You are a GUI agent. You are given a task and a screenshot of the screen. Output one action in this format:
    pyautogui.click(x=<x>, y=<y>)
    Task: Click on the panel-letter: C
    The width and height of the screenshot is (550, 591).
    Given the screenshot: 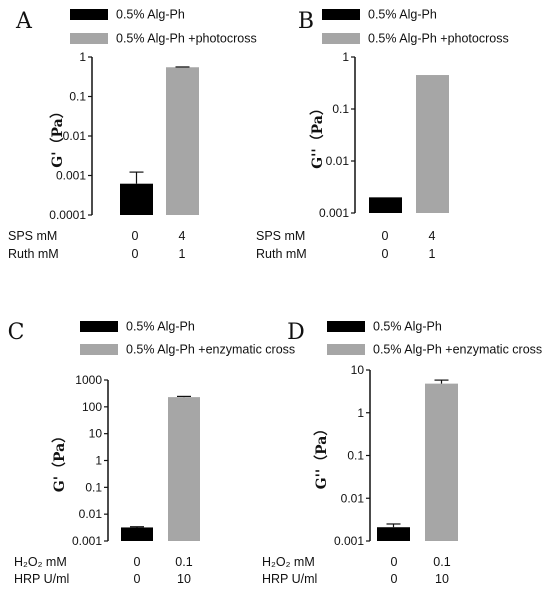 What is the action you would take?
    pyautogui.click(x=16, y=332)
    